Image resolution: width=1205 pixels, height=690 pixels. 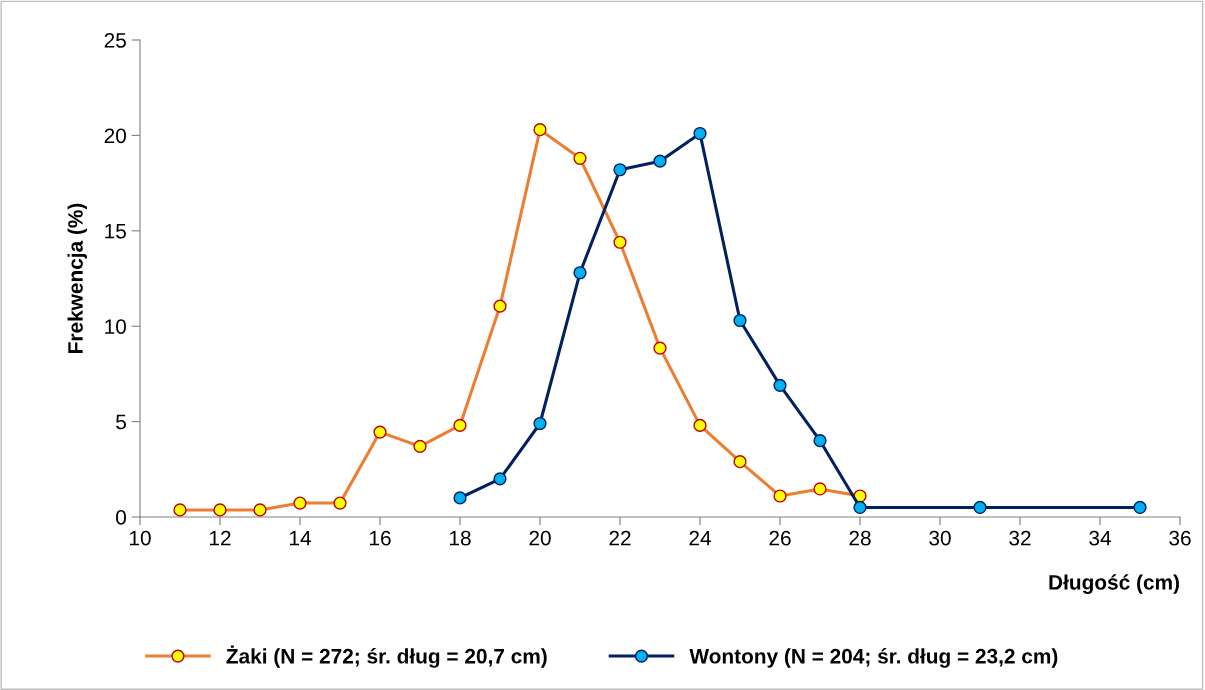 I want to click on y-tick-label: 0, so click(x=121, y=517).